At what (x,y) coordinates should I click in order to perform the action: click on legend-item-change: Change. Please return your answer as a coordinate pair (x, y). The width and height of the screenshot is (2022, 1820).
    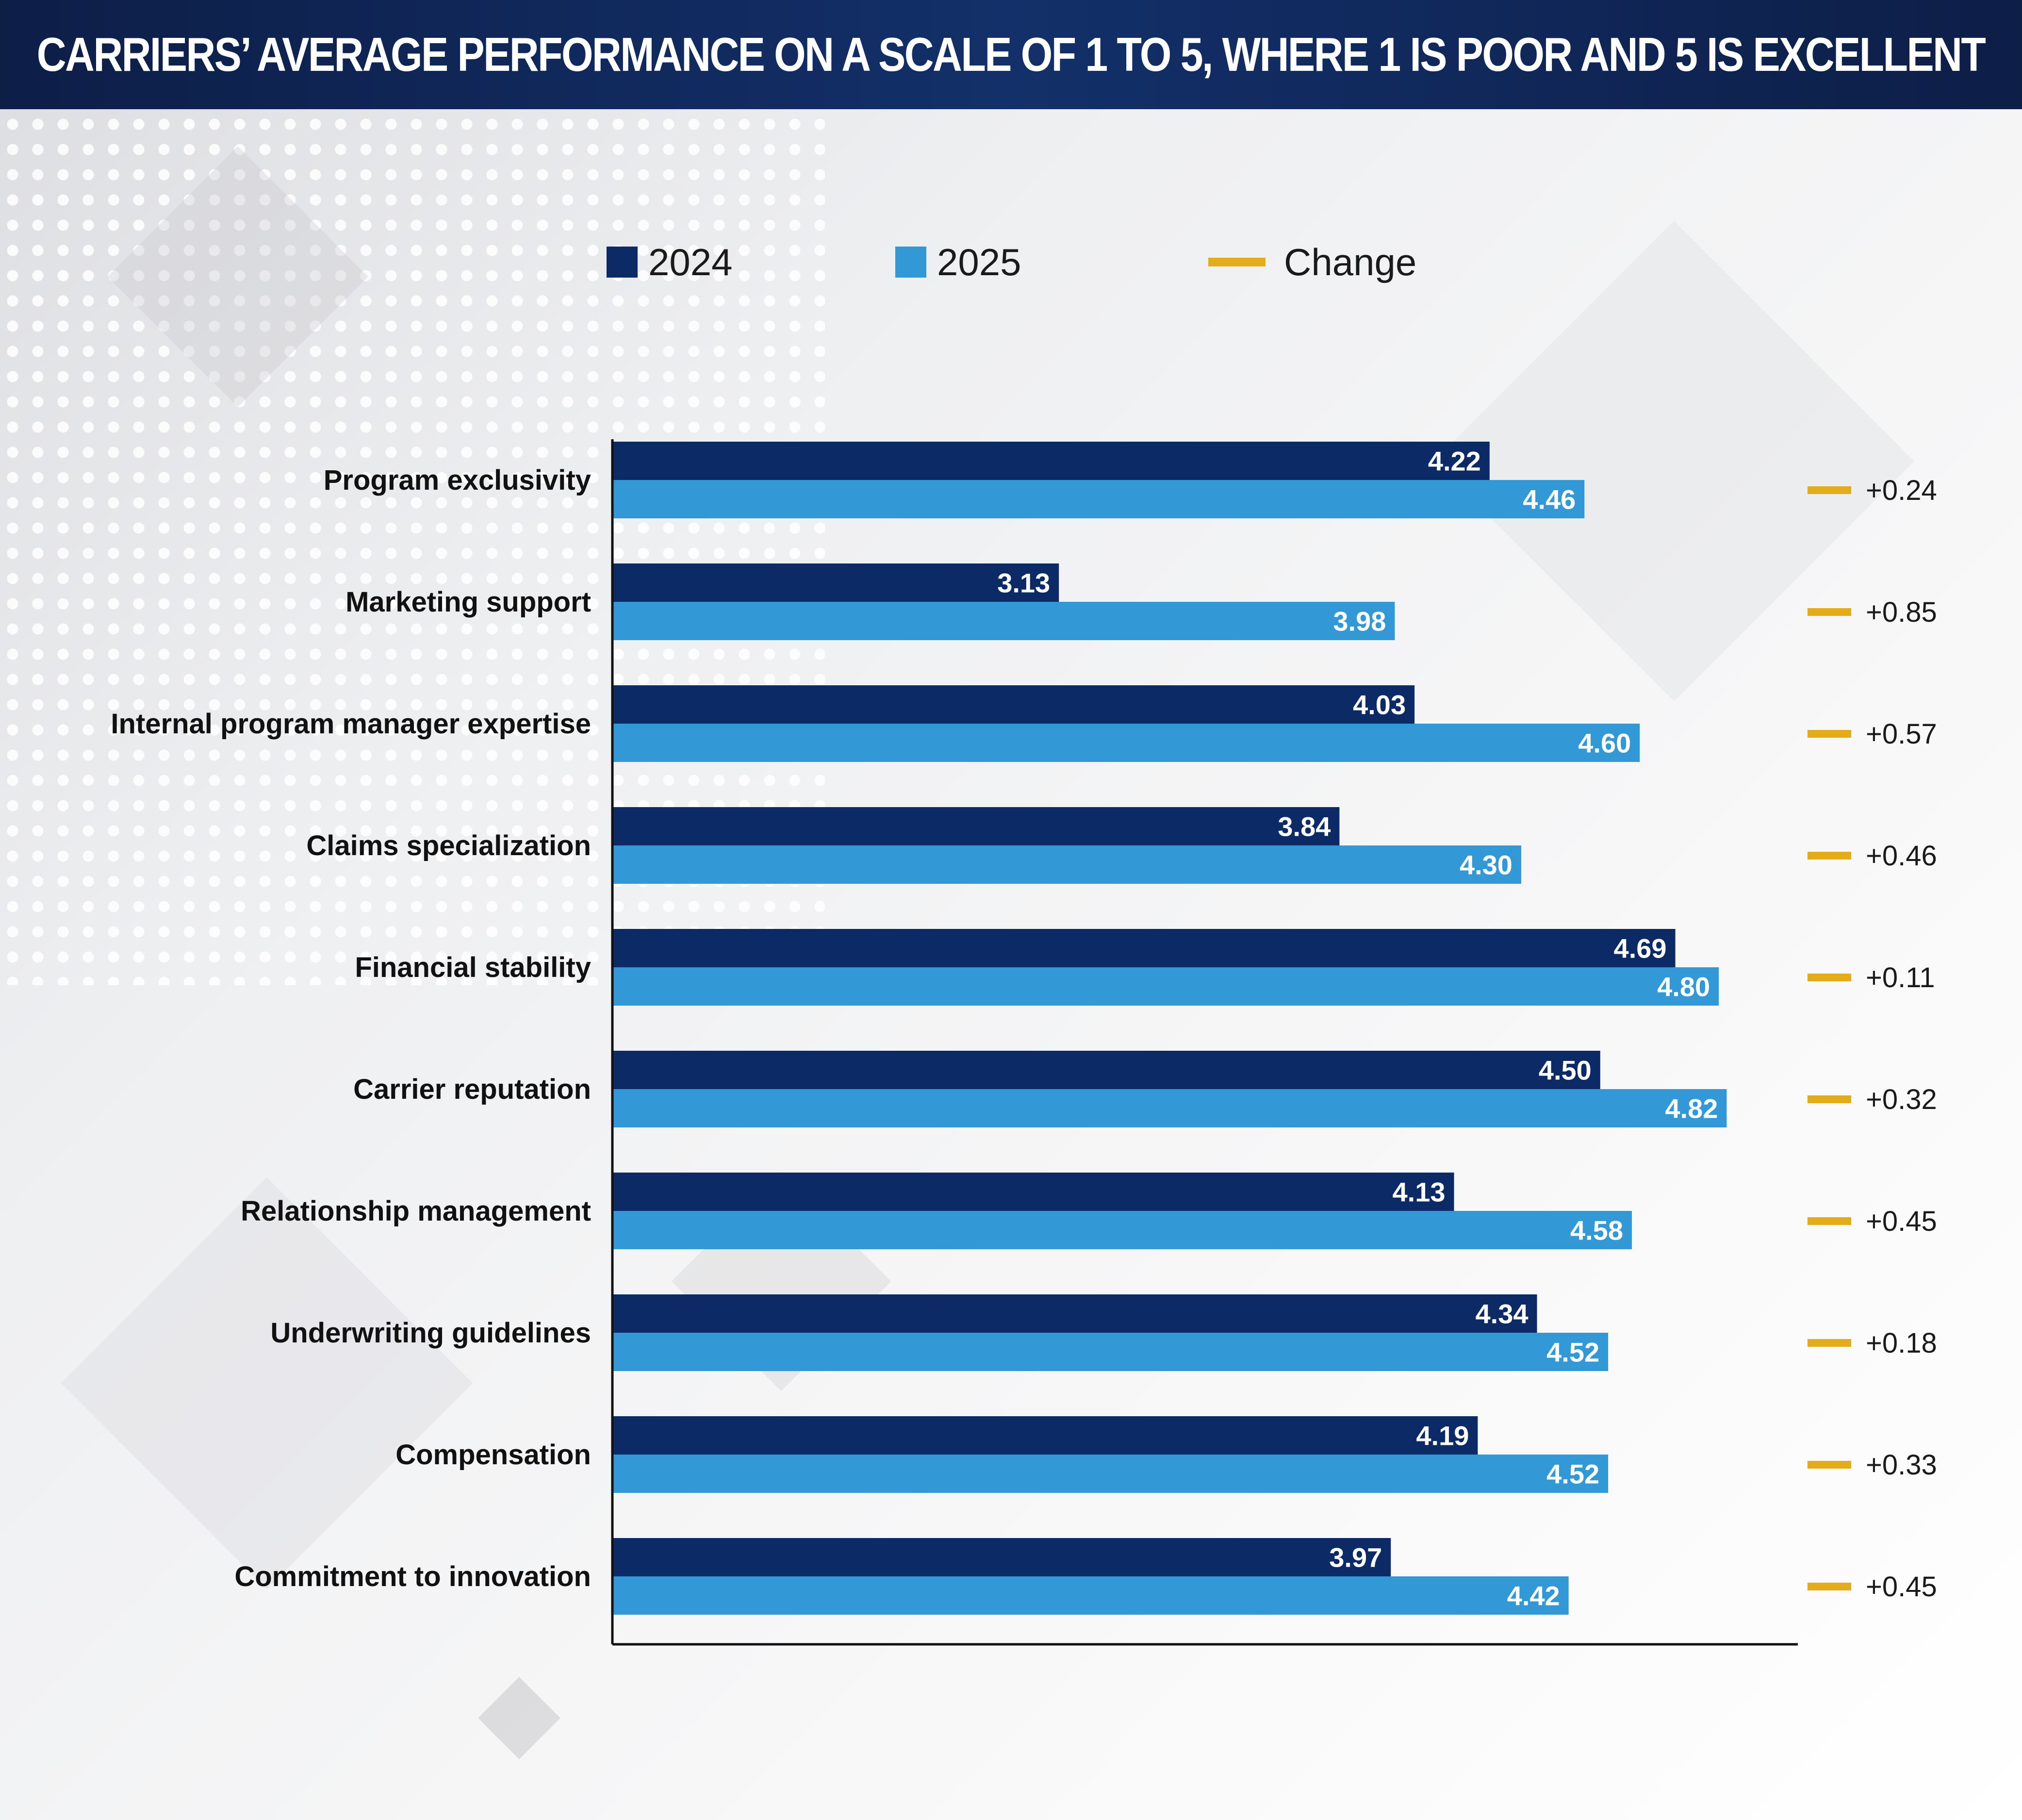
    Looking at the image, I should click on (1312, 262).